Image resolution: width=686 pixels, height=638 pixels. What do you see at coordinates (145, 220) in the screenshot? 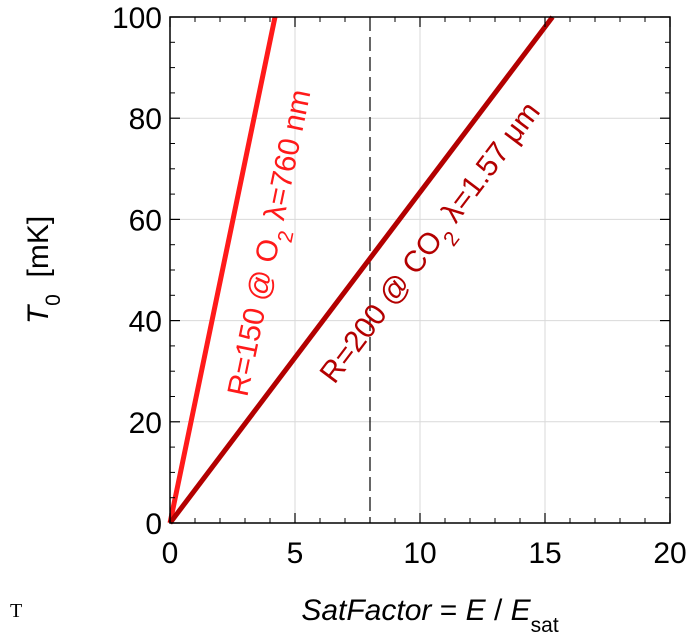
I see `y-tick-label: 60` at bounding box center [145, 220].